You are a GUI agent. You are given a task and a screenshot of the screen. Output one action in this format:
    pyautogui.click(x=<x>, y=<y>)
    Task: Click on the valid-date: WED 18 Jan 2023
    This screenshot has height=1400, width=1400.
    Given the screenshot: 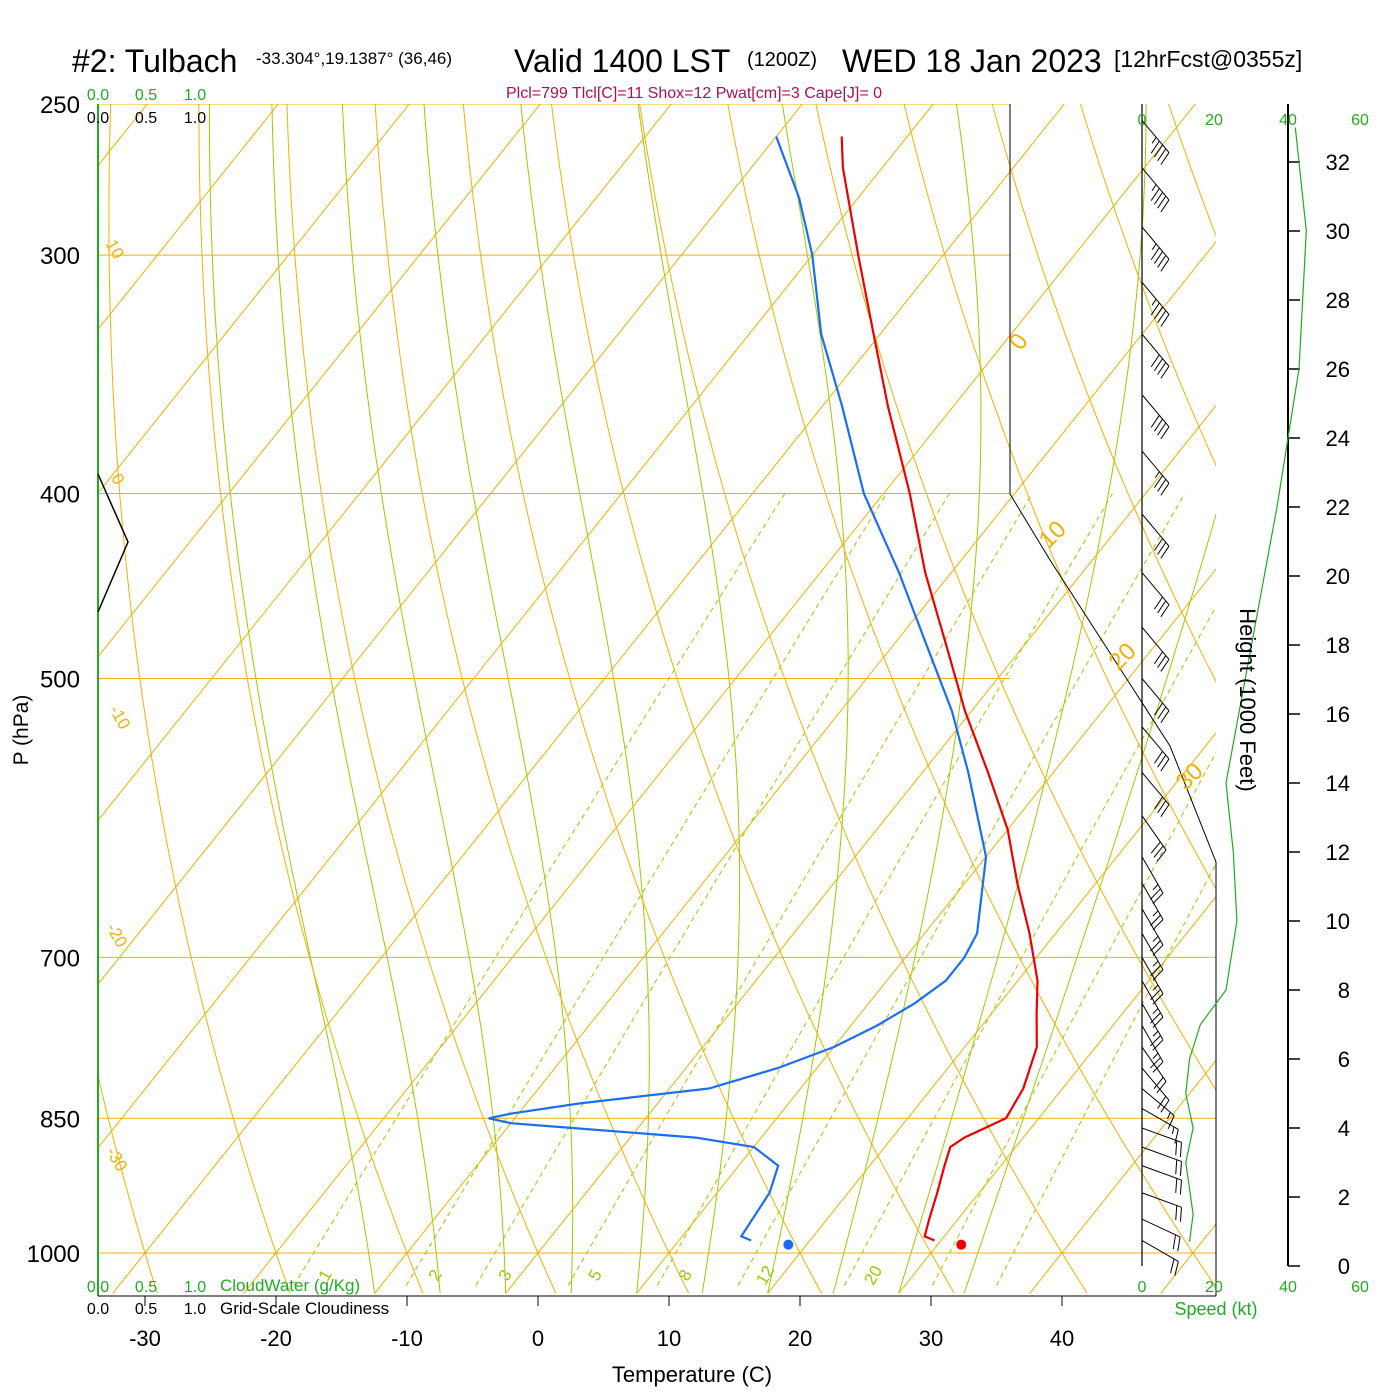 What is the action you would take?
    pyautogui.click(x=972, y=61)
    